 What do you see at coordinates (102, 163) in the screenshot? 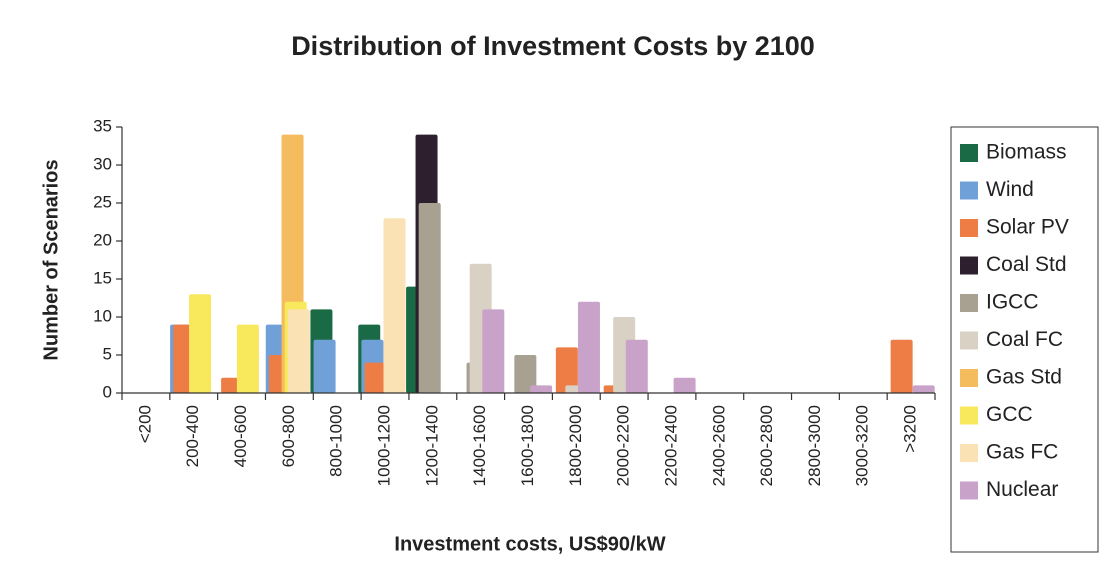
I see `y-tick-label: 30` at bounding box center [102, 163].